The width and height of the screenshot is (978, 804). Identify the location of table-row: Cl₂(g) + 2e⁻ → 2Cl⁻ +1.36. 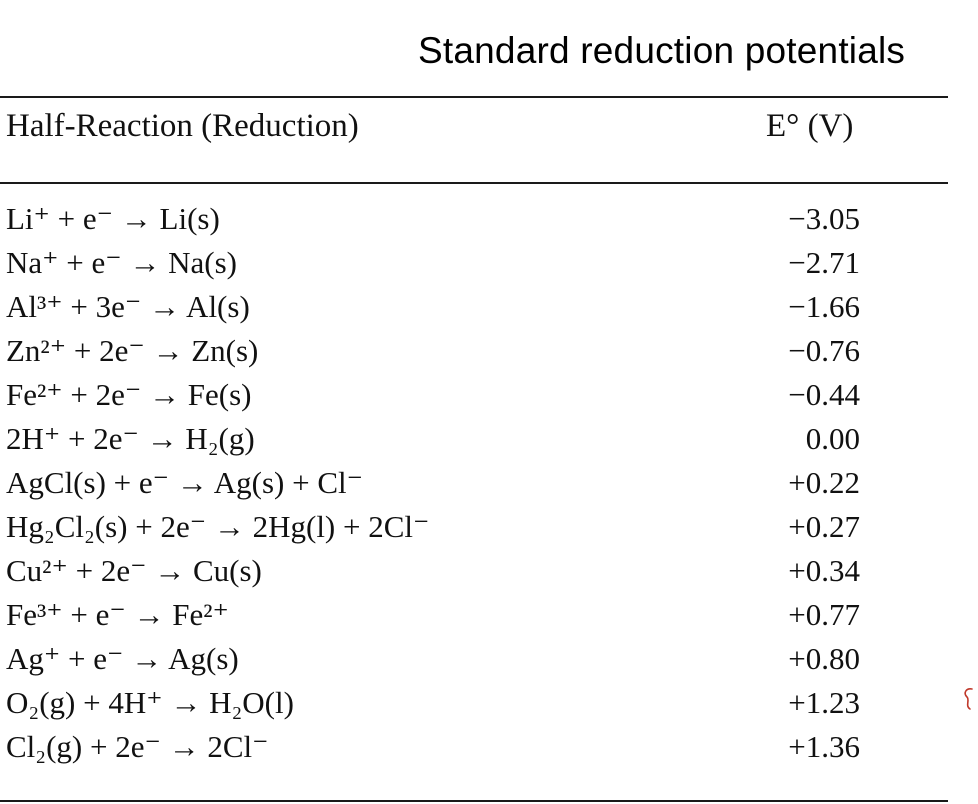
(481, 747).